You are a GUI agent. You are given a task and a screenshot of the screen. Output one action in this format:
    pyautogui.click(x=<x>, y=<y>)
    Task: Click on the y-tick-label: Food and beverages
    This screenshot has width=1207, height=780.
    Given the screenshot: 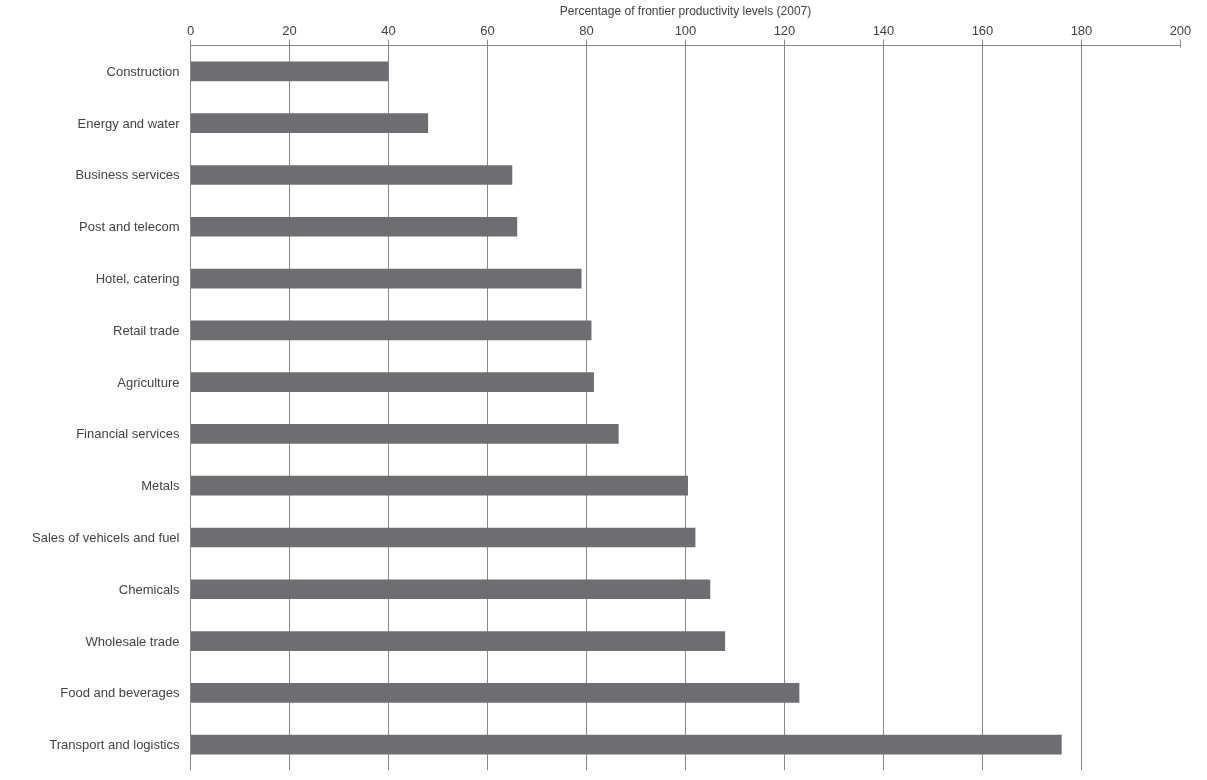 What is the action you would take?
    pyautogui.click(x=120, y=693)
    